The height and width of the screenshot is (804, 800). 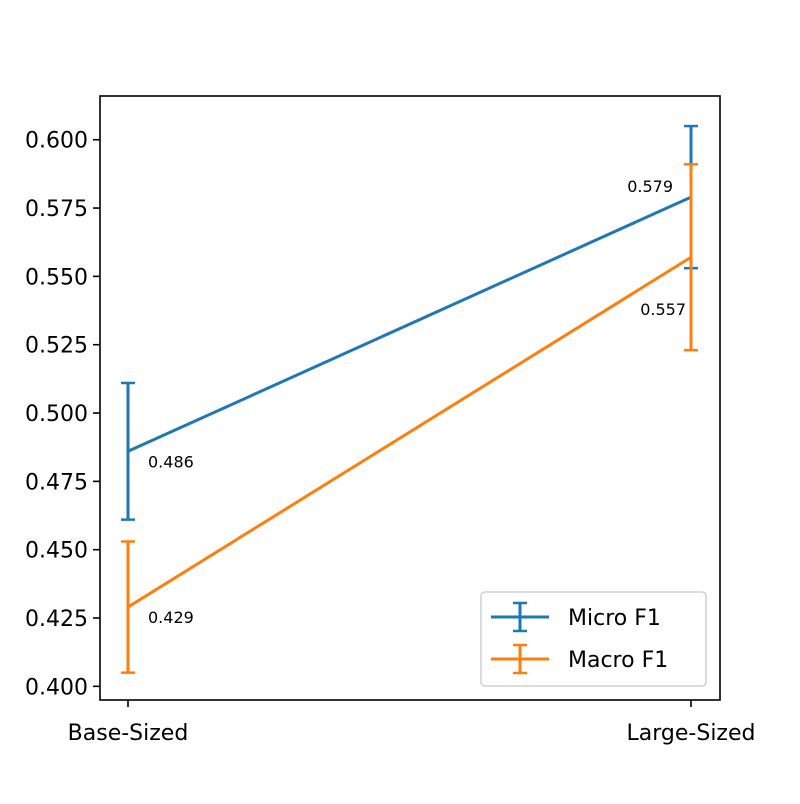 What do you see at coordinates (56, 141) in the screenshot?
I see `y-tick-label: 0.600` at bounding box center [56, 141].